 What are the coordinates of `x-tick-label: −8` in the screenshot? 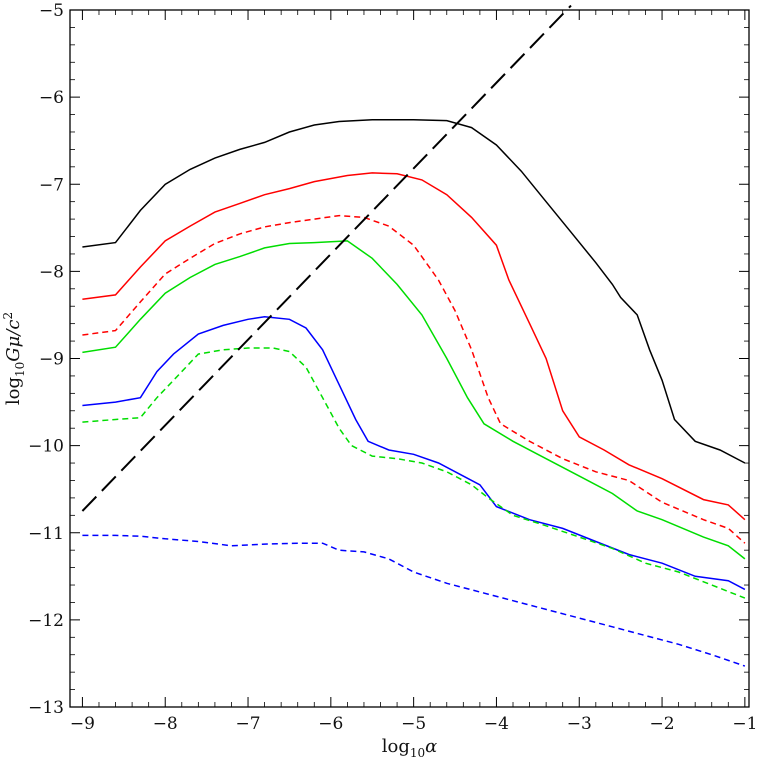 It's located at (165, 724).